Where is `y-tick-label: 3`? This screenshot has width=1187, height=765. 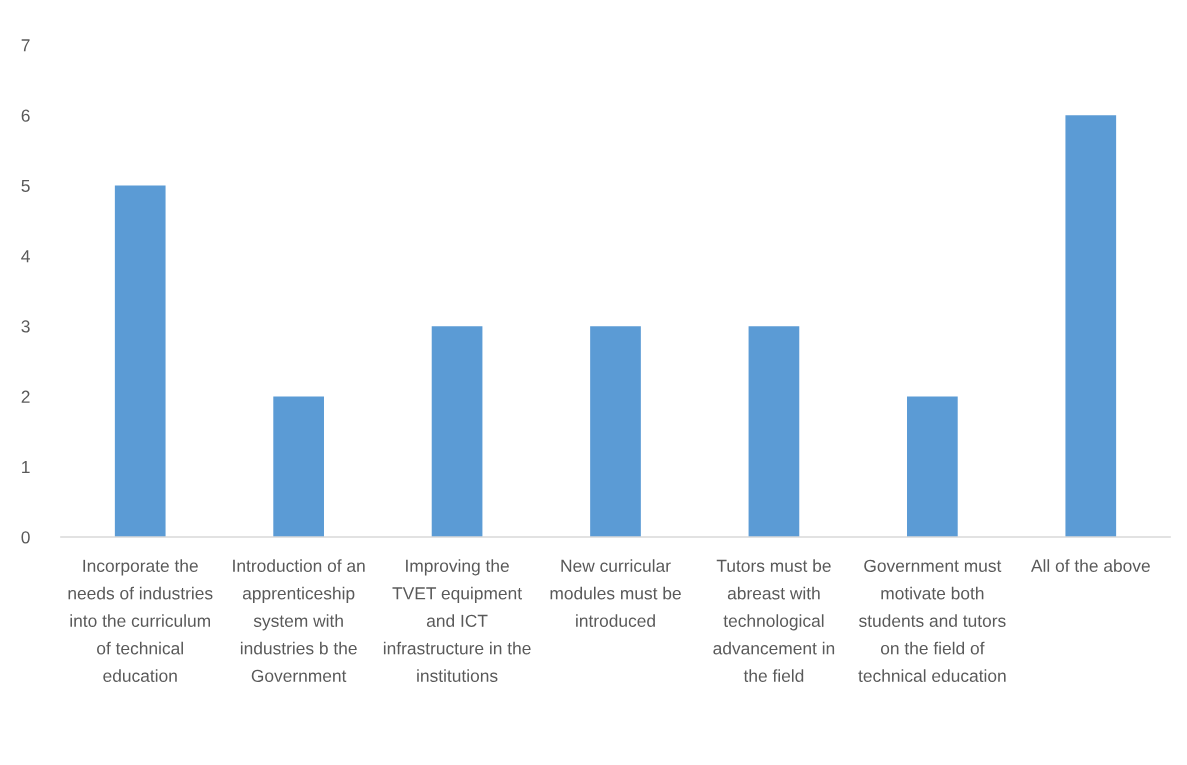
y-tick-label: 3 is located at coordinates (25, 326).